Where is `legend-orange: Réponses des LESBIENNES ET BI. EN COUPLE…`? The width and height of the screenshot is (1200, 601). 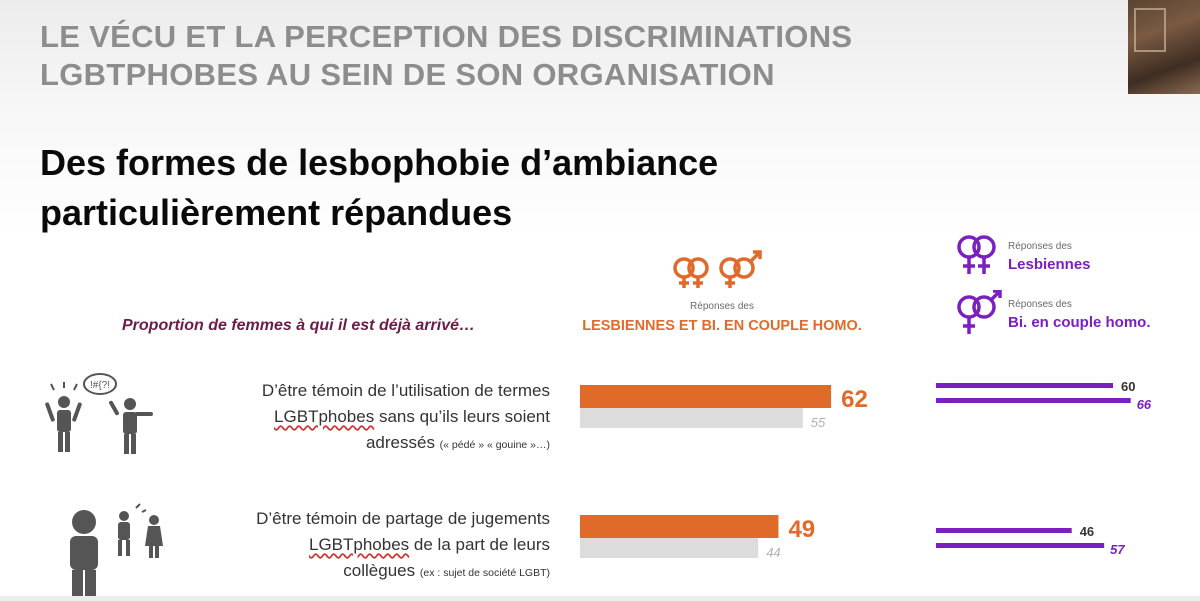
legend-orange: Réponses des LESBIENNES ET BI. EN COUPLE… is located at coordinates (722, 291).